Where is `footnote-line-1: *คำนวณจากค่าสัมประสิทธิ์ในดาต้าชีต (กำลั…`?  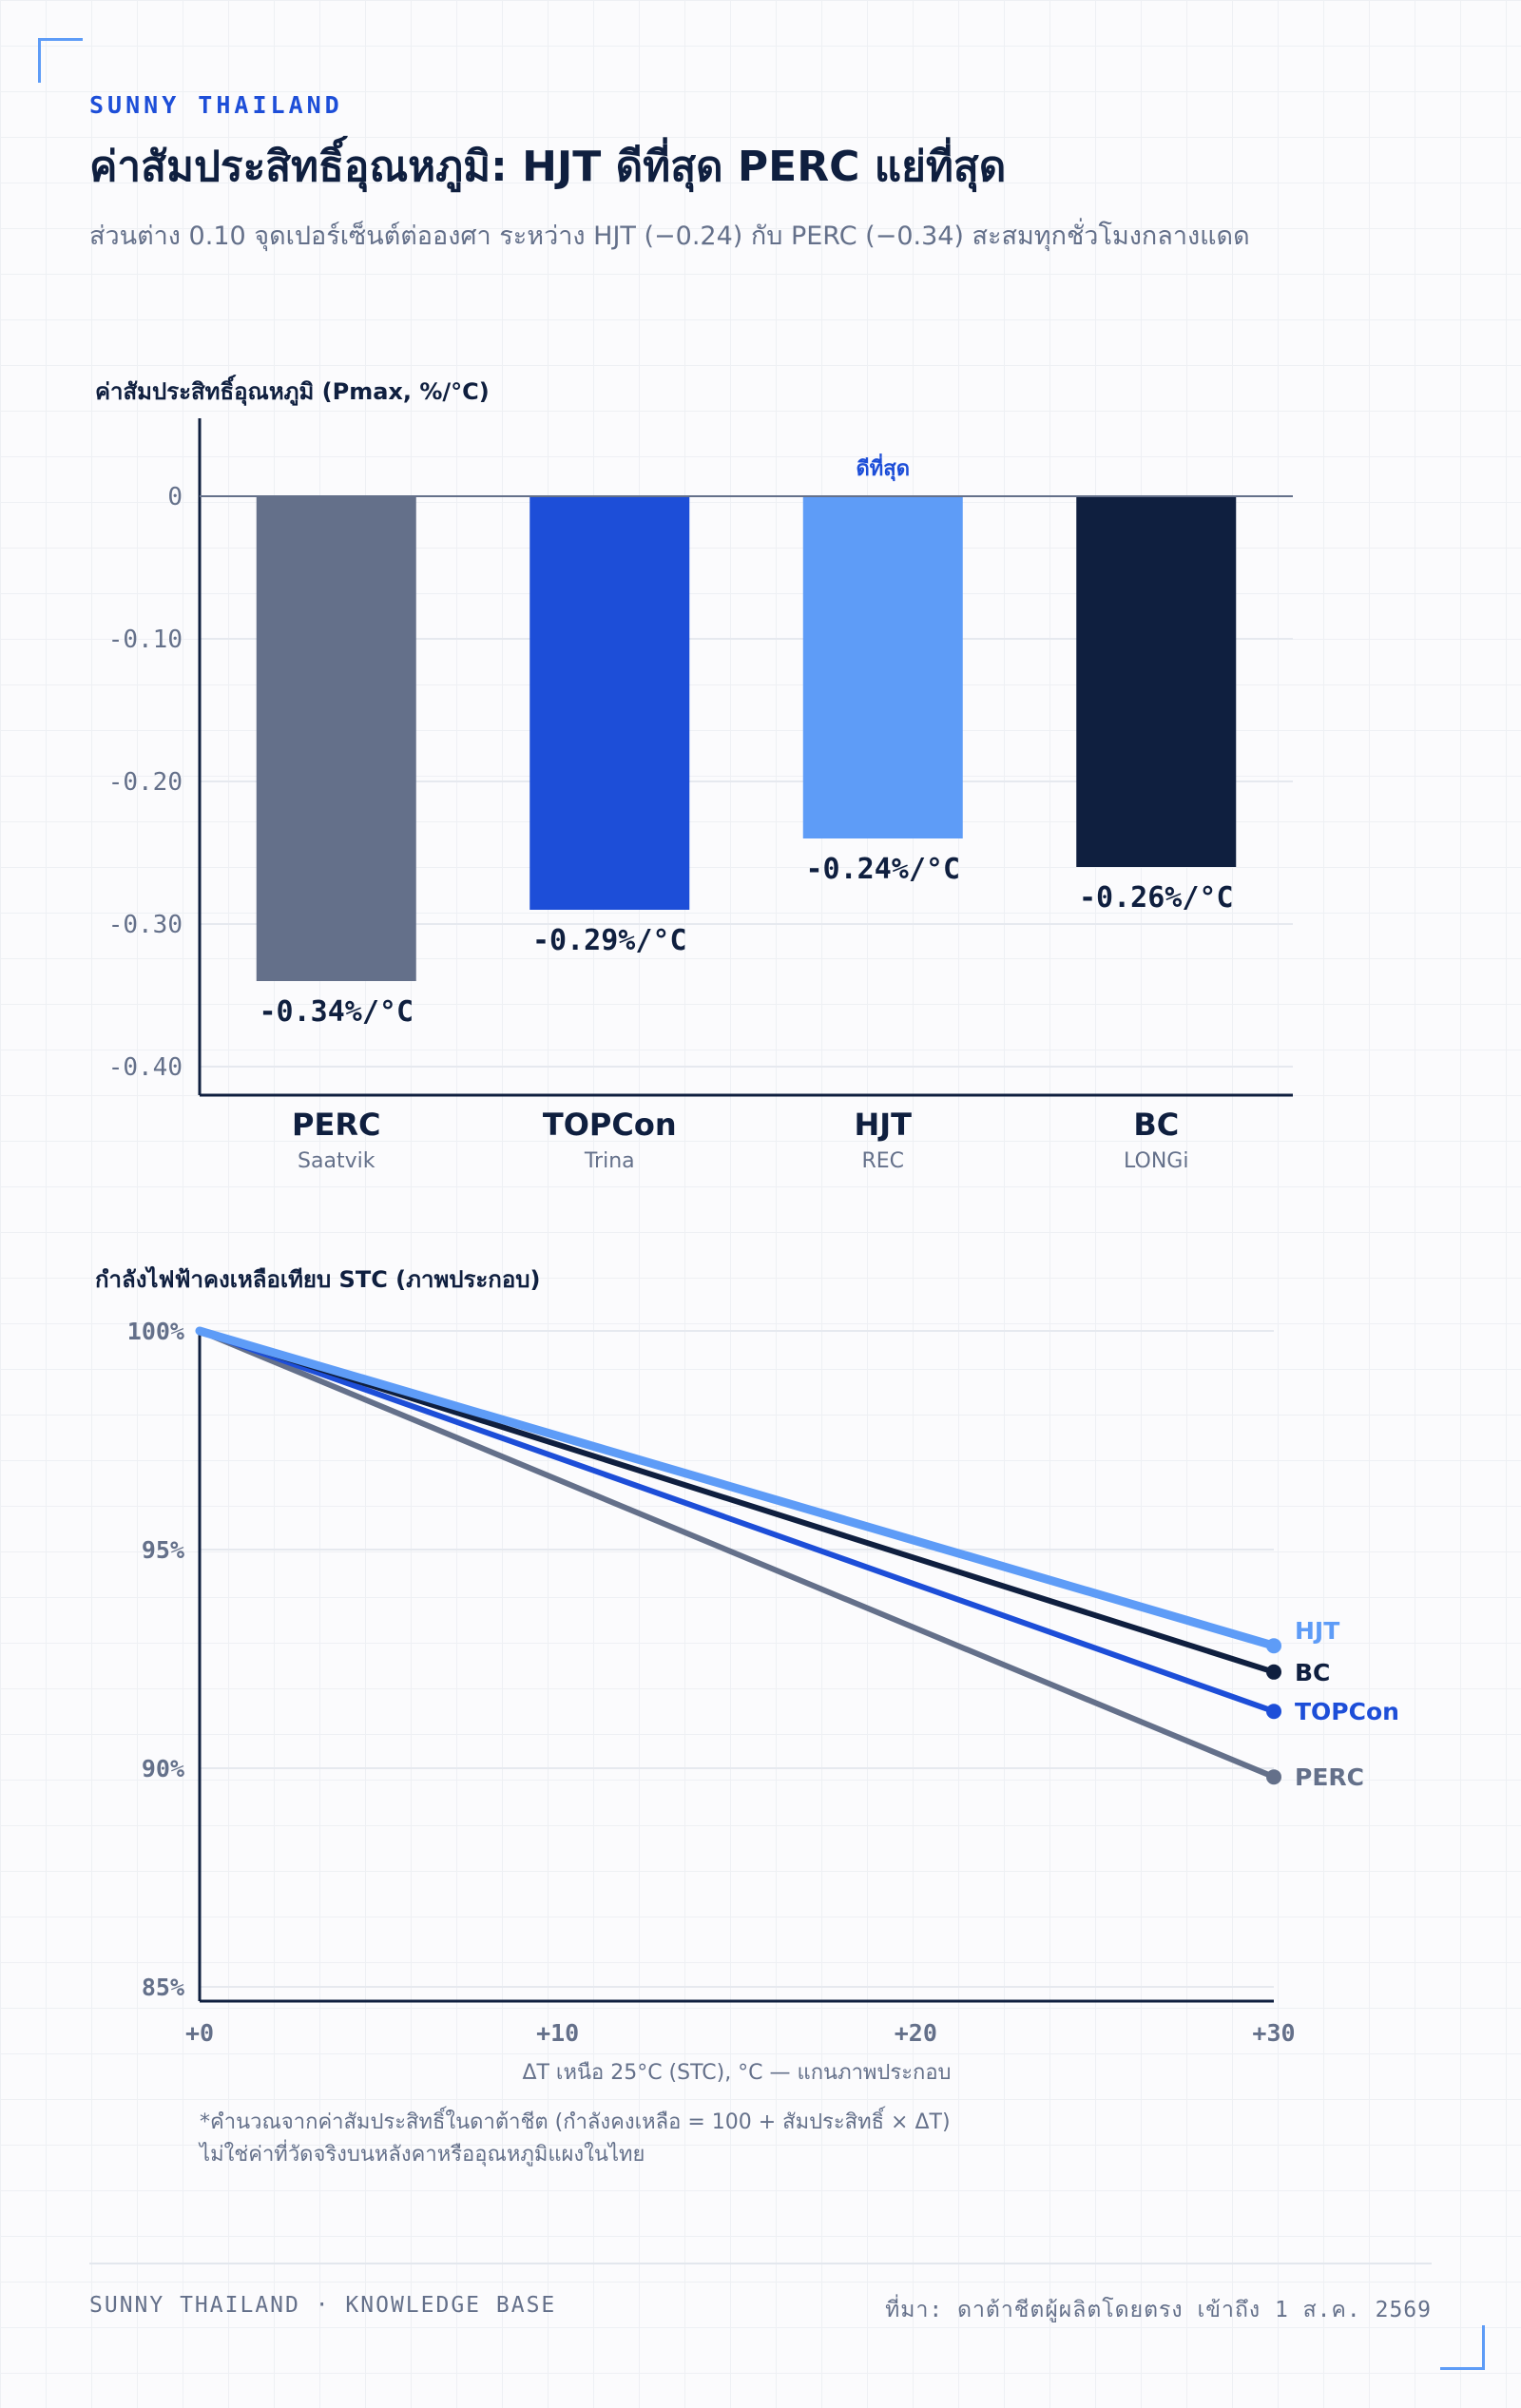
footnote-line-1: *คำนวณจากค่าสัมประสิทธิ์ในดาต้าชีต (กำลั… is located at coordinates (575, 2122).